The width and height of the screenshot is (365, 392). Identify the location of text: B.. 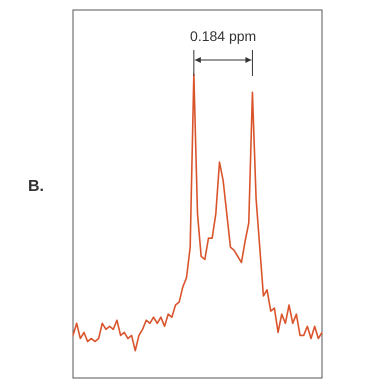
(36, 187).